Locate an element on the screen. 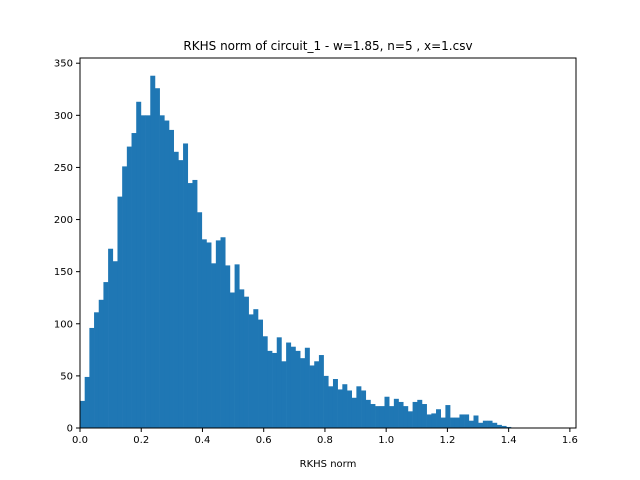  x-tick-label: 1.6 is located at coordinates (570, 440).